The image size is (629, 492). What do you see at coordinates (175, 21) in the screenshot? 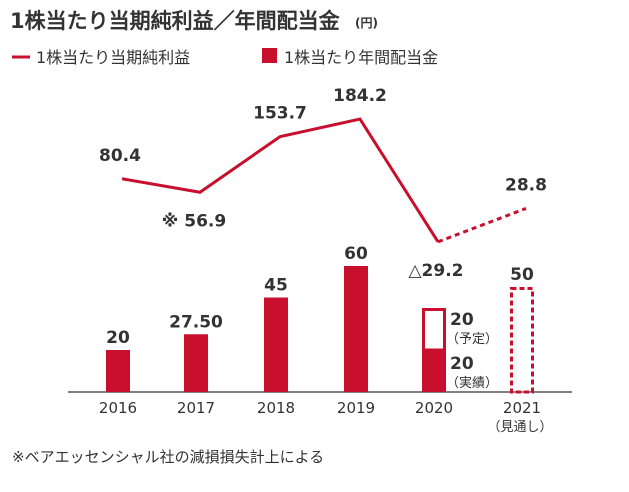
I see `chart-title: 1株当たり当期純利益／年間配当金` at bounding box center [175, 21].